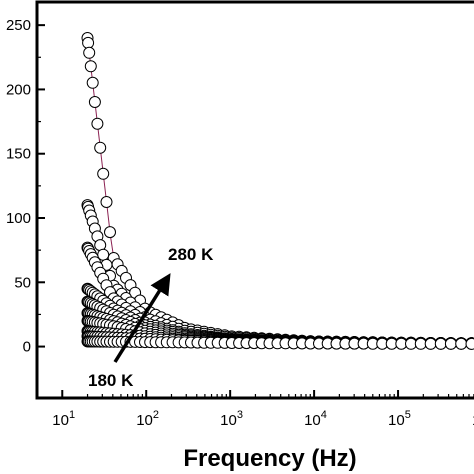  I want to click on y-tick-label: 100, so click(18, 218).